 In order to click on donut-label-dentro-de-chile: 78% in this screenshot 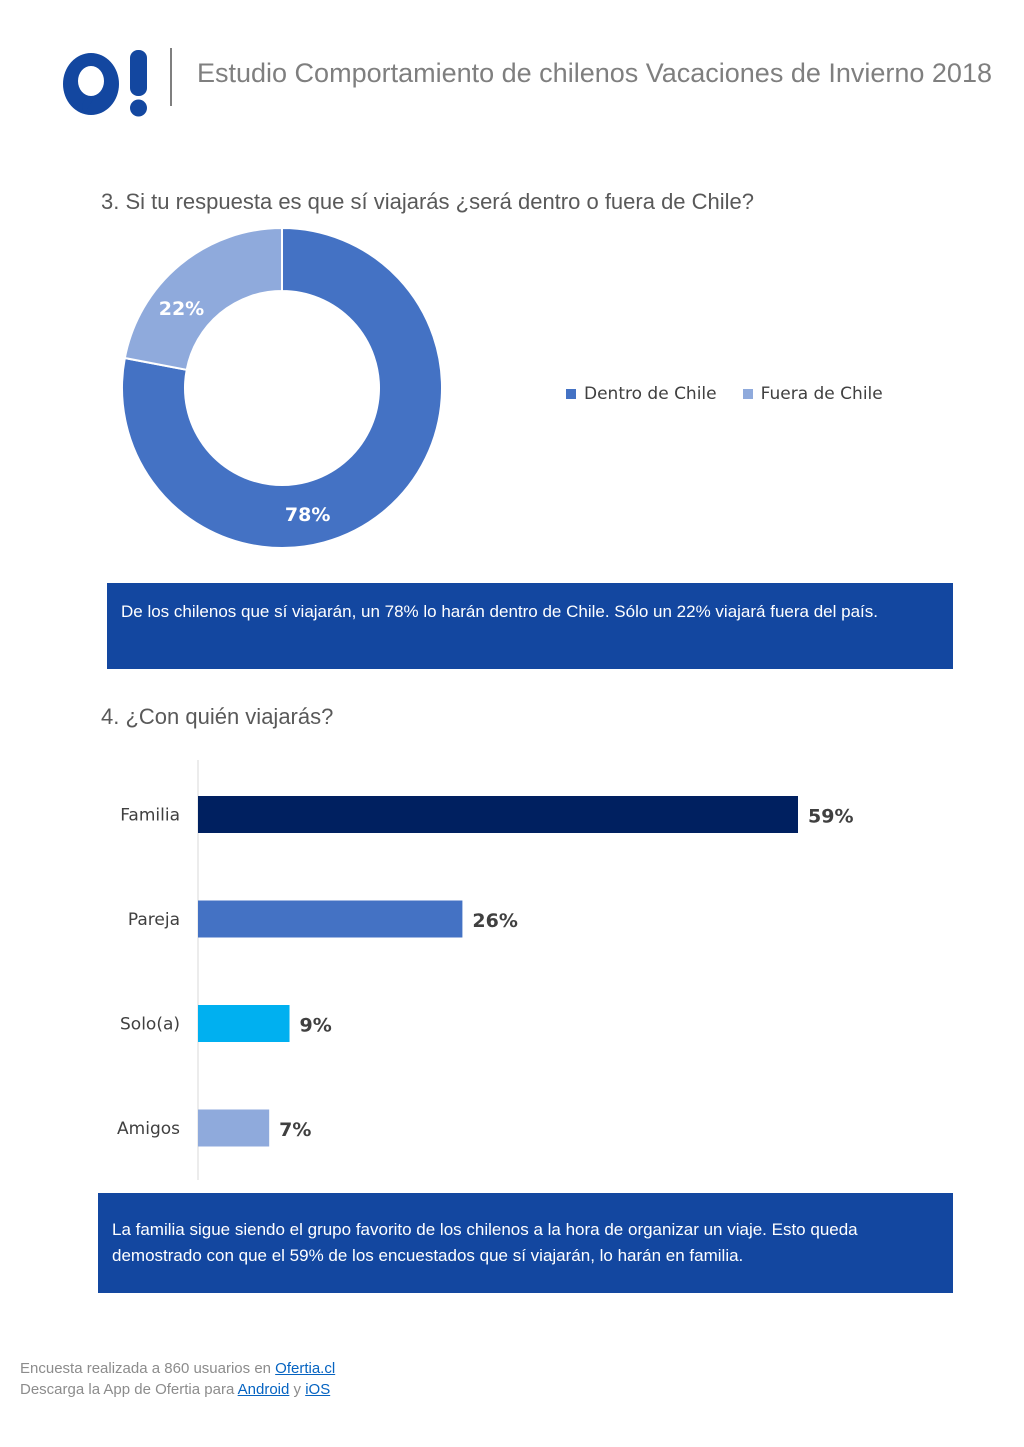, I will do `click(307, 515)`.